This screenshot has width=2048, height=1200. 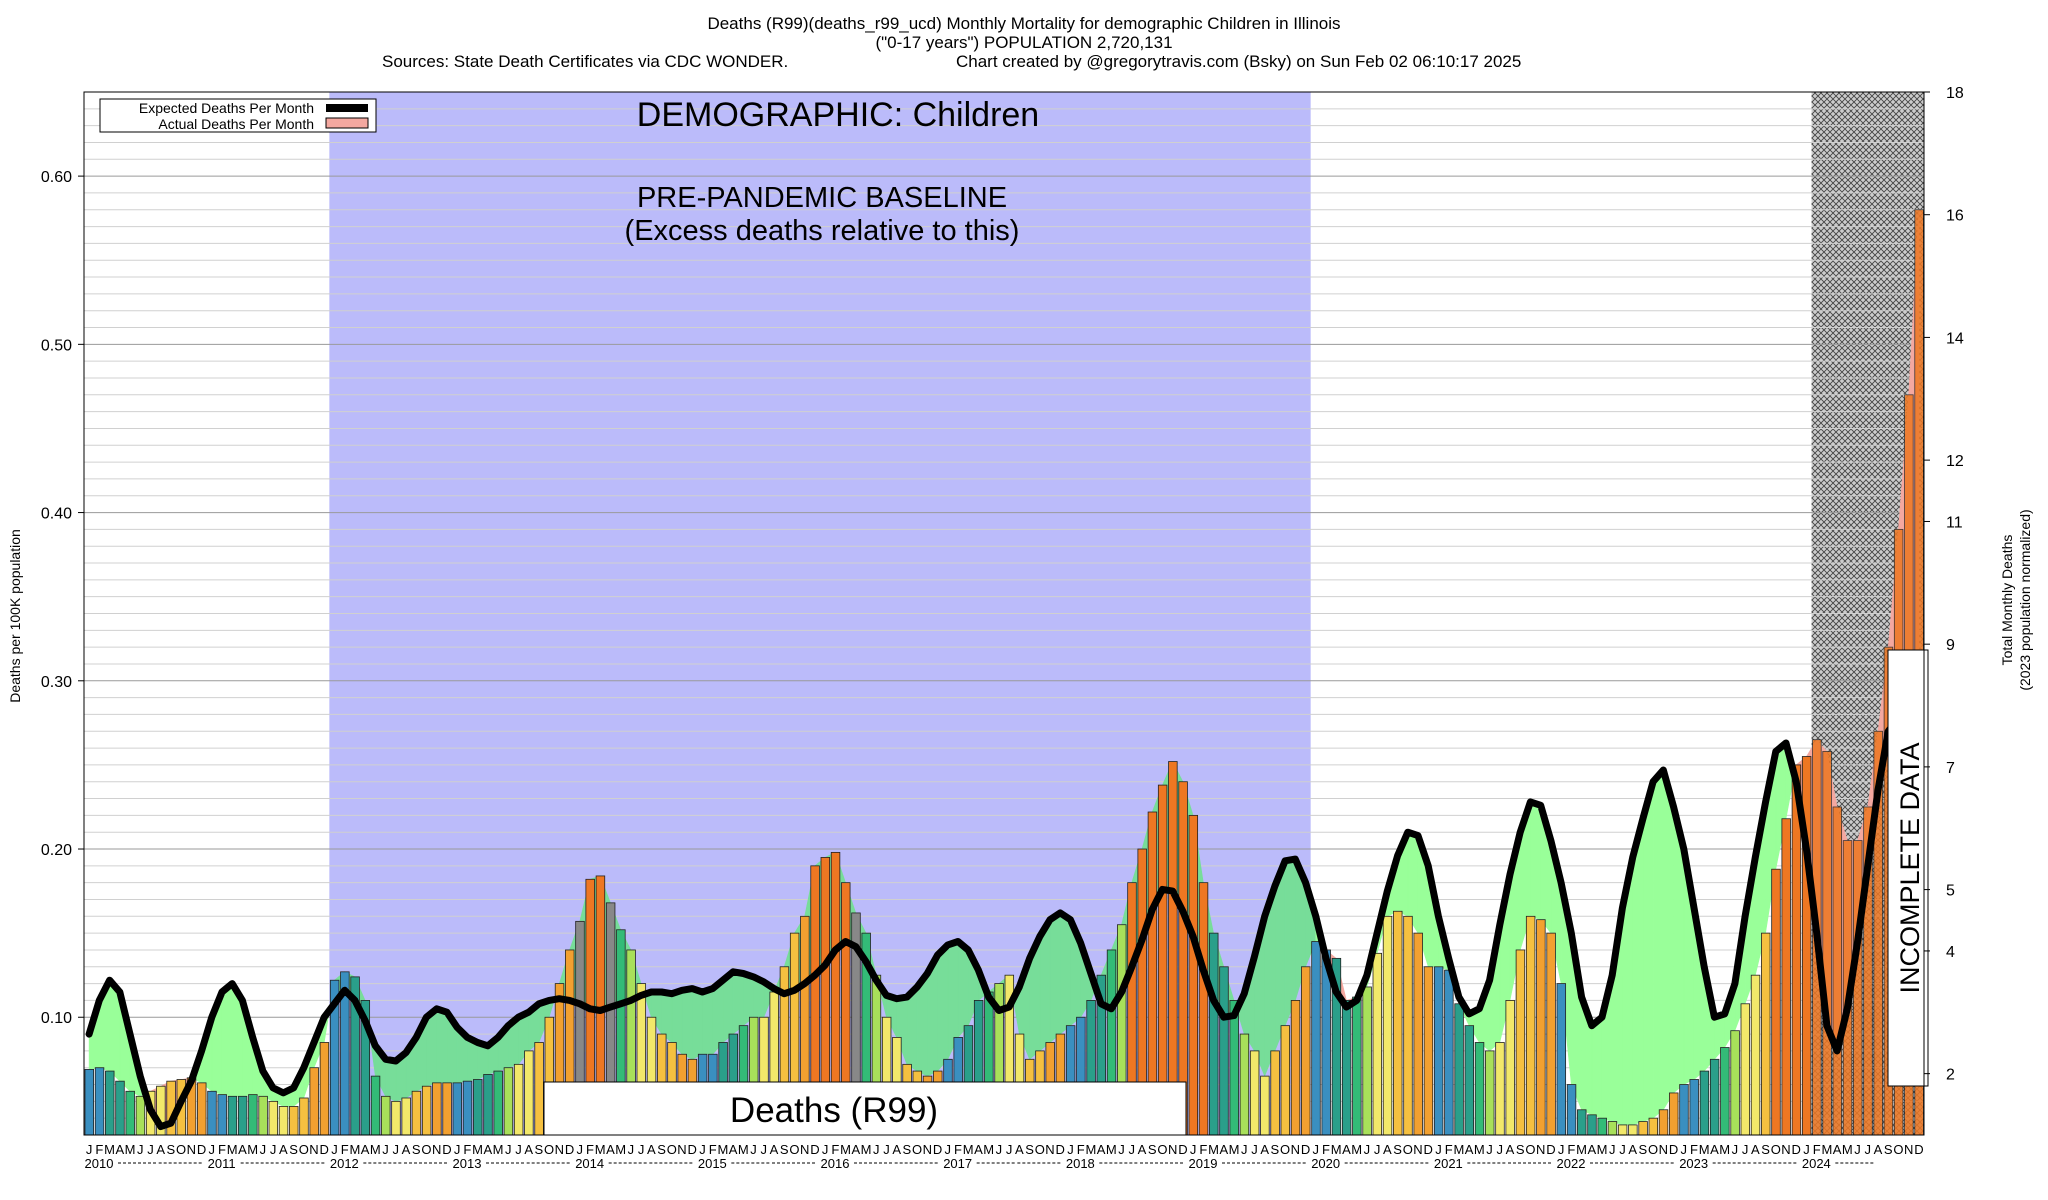 I want to click on x-year-label: 2012, so click(x=344, y=1163).